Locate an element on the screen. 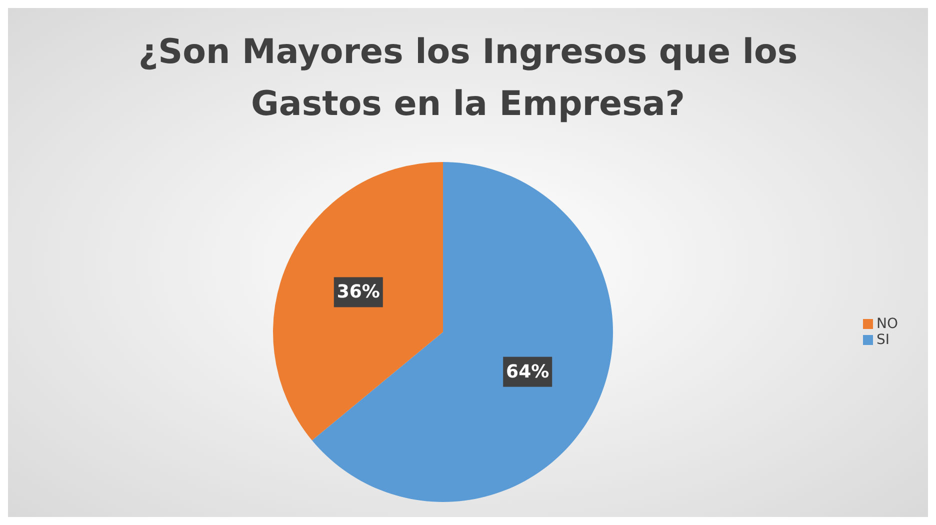 The image size is (936, 525). pie-slice is located at coordinates (358, 301).